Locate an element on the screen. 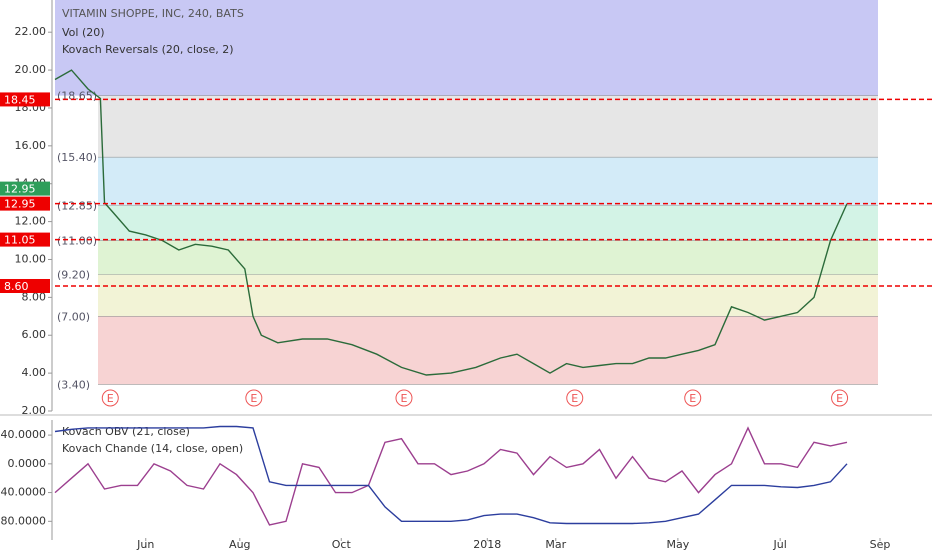  last-price-label: 12.95 is located at coordinates (20, 189).